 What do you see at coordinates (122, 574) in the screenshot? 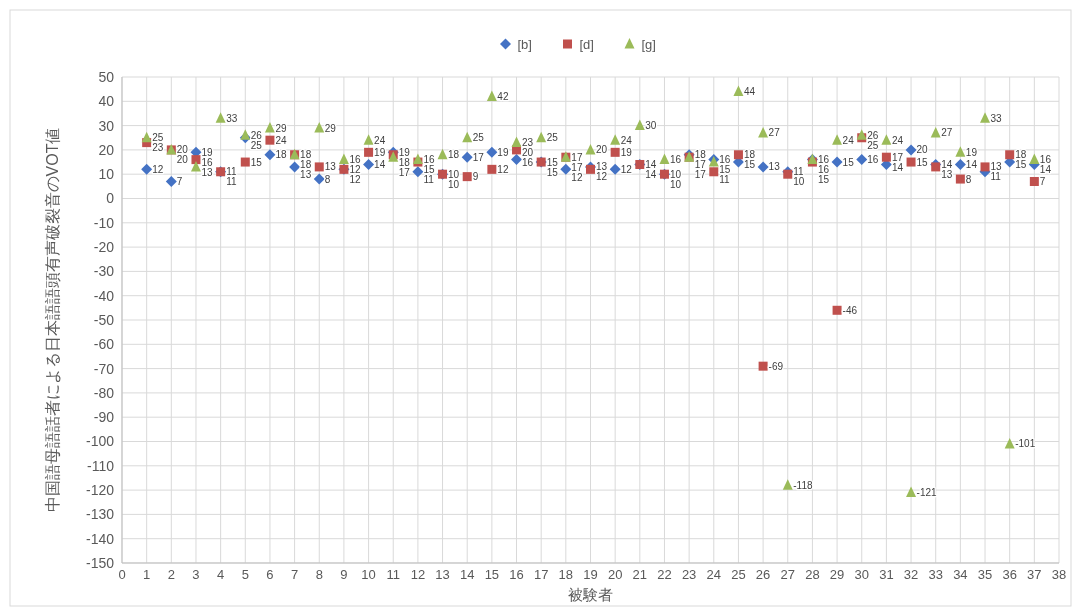
I see `x-tick-label: 0` at bounding box center [122, 574].